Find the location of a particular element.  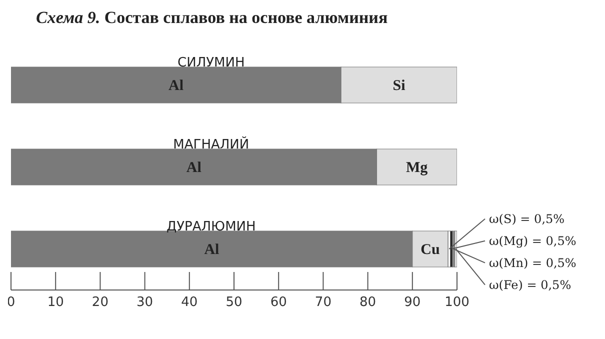

y-tick-label: ДУРАЛЮМИН is located at coordinates (211, 226).